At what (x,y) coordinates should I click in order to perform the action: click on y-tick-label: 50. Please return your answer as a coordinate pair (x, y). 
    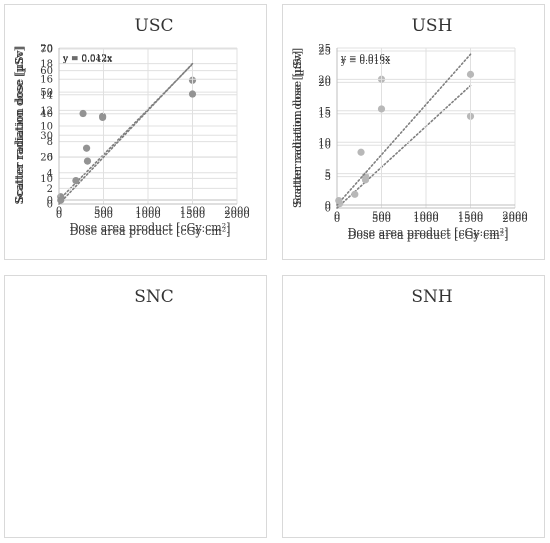
    Looking at the image, I should click on (46, 93).